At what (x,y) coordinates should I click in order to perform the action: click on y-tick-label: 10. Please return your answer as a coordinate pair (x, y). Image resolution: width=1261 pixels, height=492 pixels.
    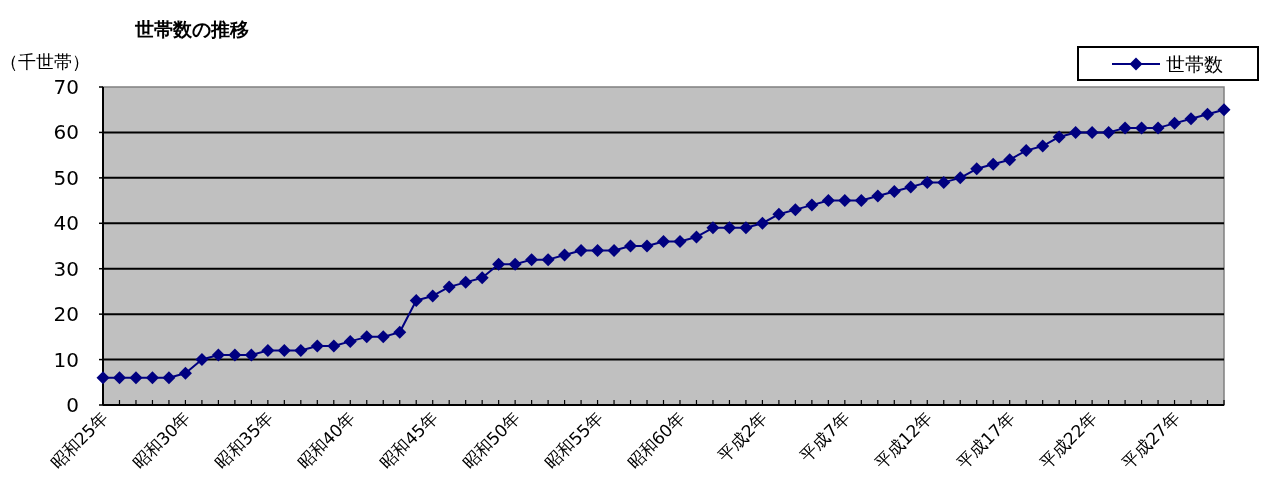
    Looking at the image, I should click on (66, 359).